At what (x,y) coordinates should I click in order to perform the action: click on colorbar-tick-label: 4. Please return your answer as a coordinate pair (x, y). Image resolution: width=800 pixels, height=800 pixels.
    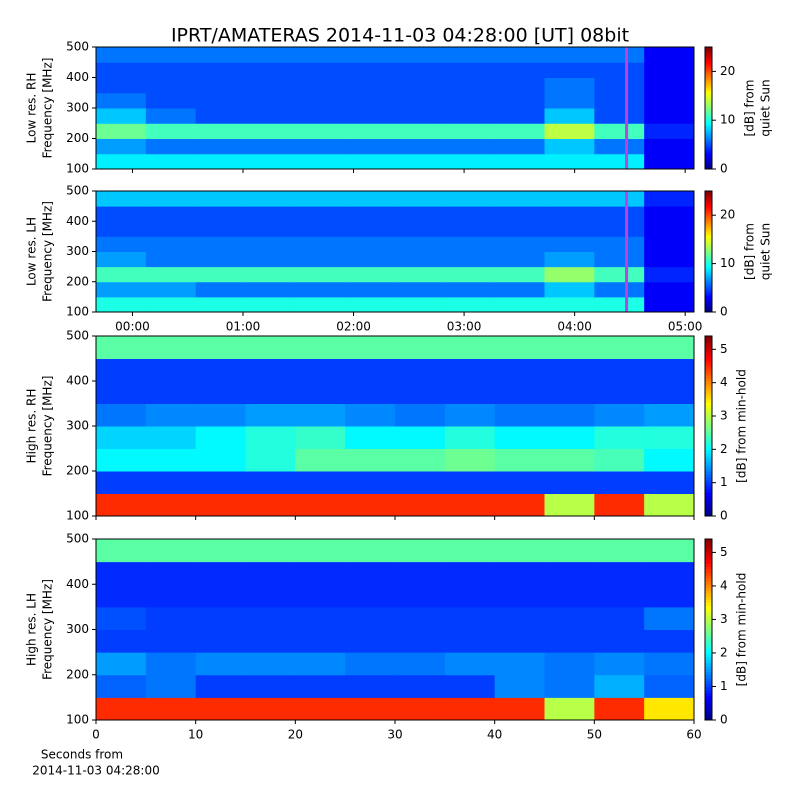
    Looking at the image, I should click on (724, 585).